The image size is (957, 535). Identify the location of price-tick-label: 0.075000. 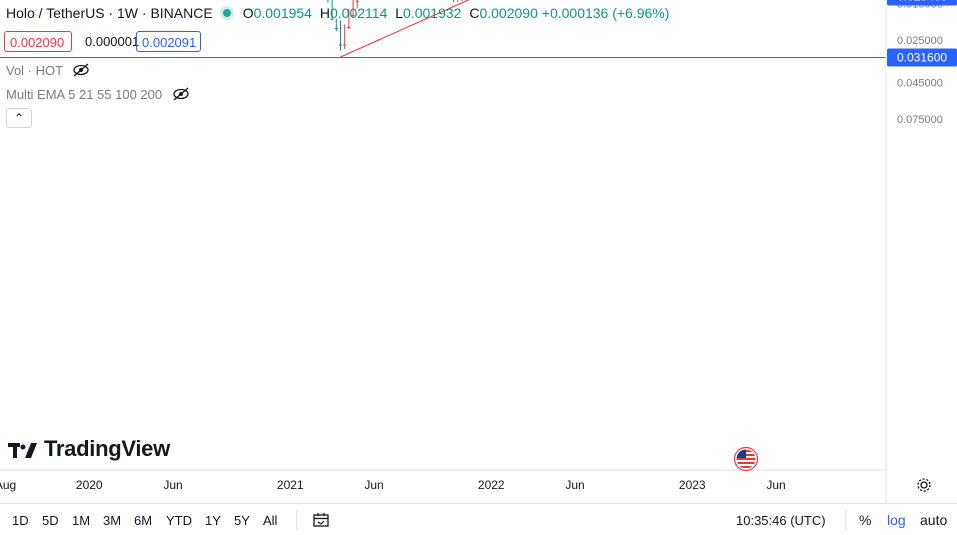
(920, 120).